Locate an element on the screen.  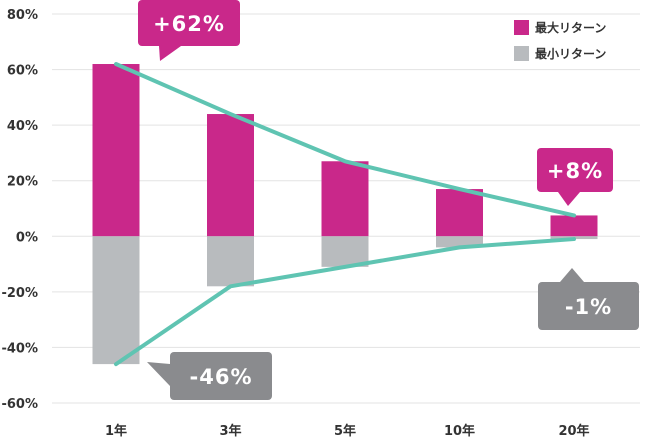
callout-label: +62% is located at coordinates (189, 24).